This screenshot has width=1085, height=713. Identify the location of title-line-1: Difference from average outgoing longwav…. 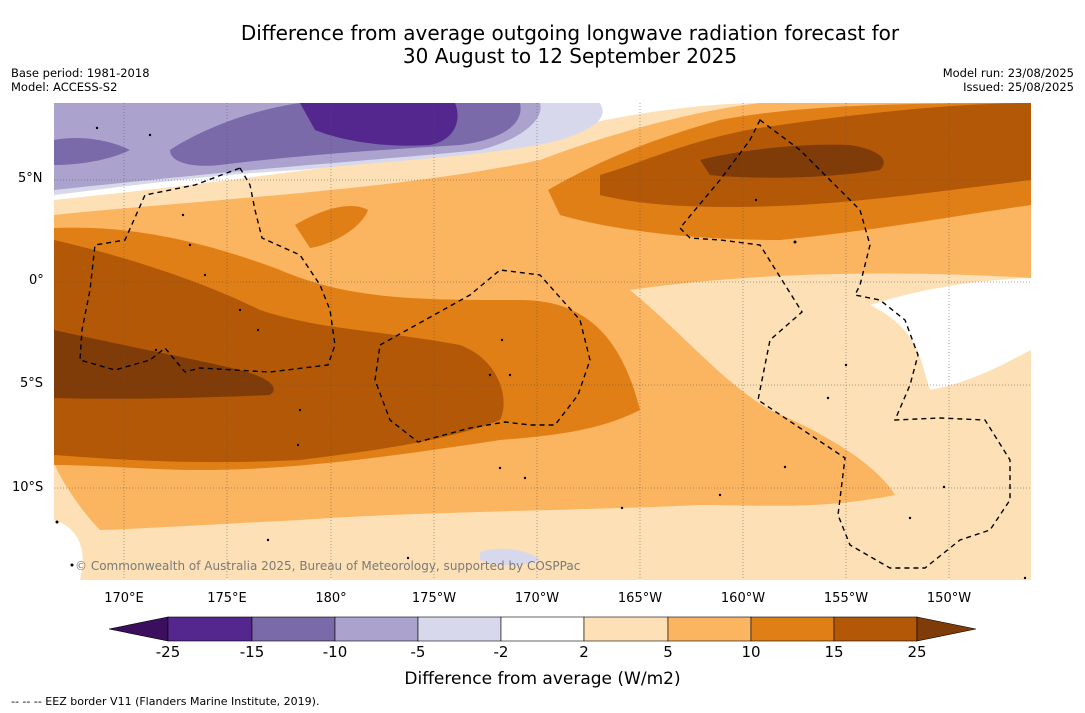
(570, 33).